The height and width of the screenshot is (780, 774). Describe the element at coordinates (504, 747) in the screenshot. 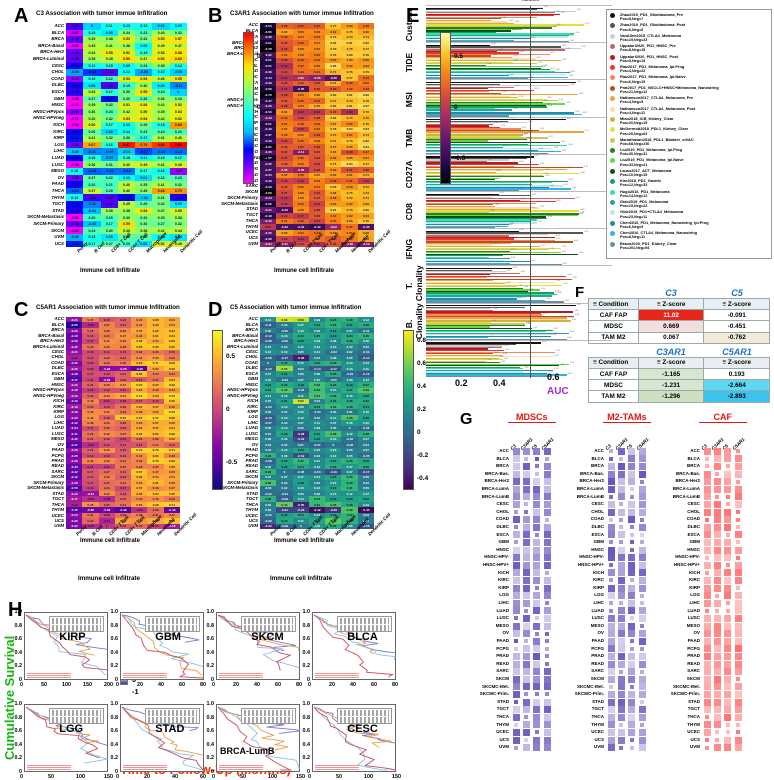

I see `g-row-label: UVM` at that location.